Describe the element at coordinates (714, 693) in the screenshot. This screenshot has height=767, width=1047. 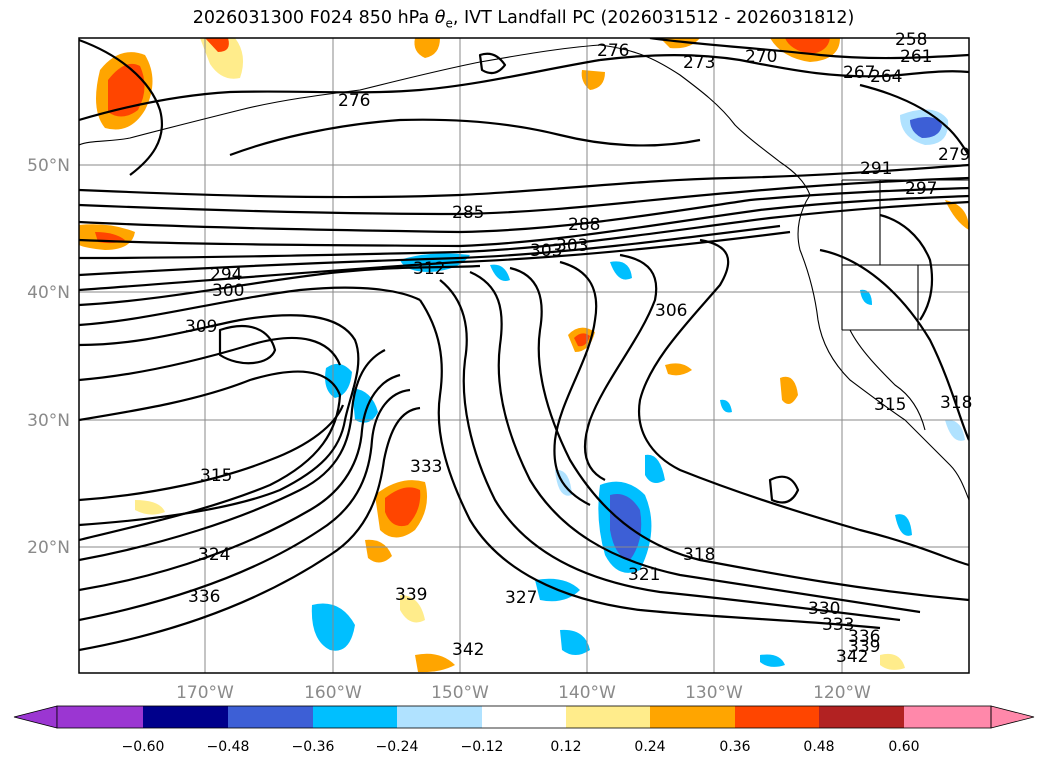
I see `lon-label: 130°W` at that location.